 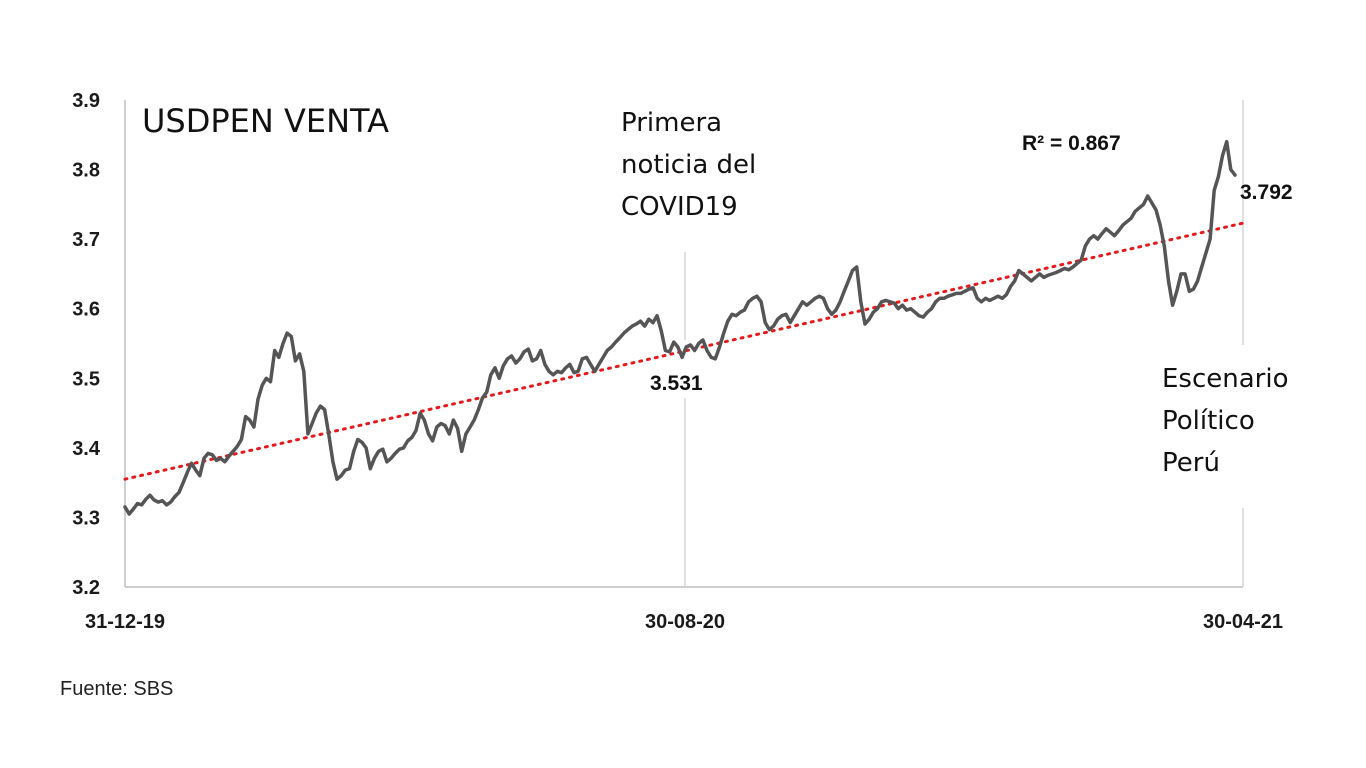 What do you see at coordinates (676, 383) in the screenshot?
I see `covid-value-label: 3.531` at bounding box center [676, 383].